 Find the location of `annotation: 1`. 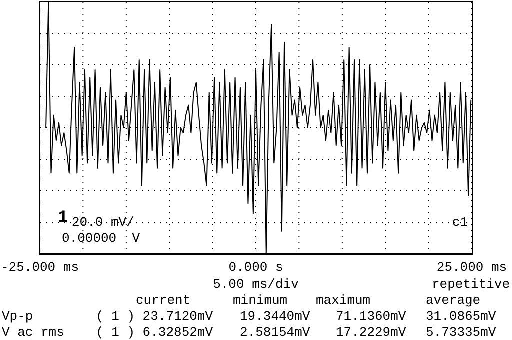

annotation: 1 is located at coordinates (63, 218).